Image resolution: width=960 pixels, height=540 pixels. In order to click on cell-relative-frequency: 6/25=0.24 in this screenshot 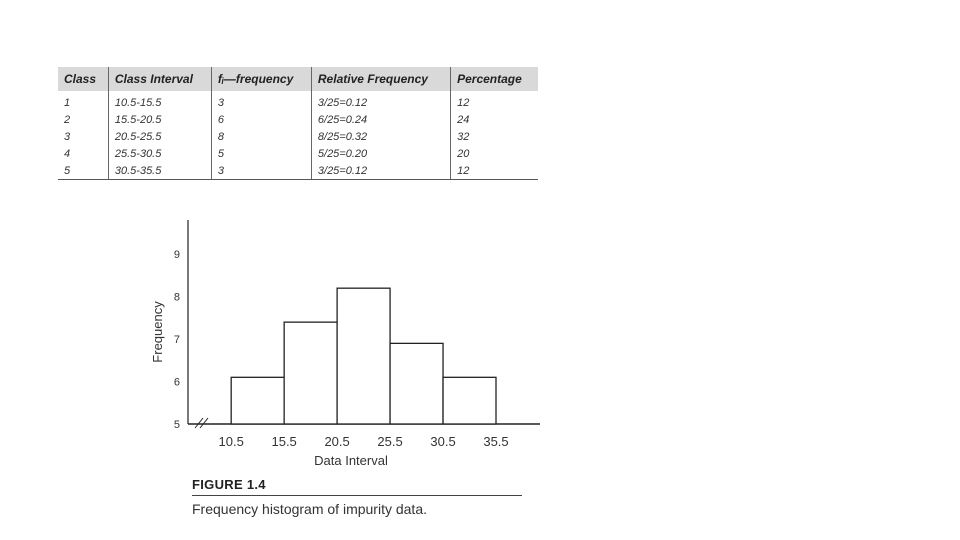, I will do `click(381, 119)`.